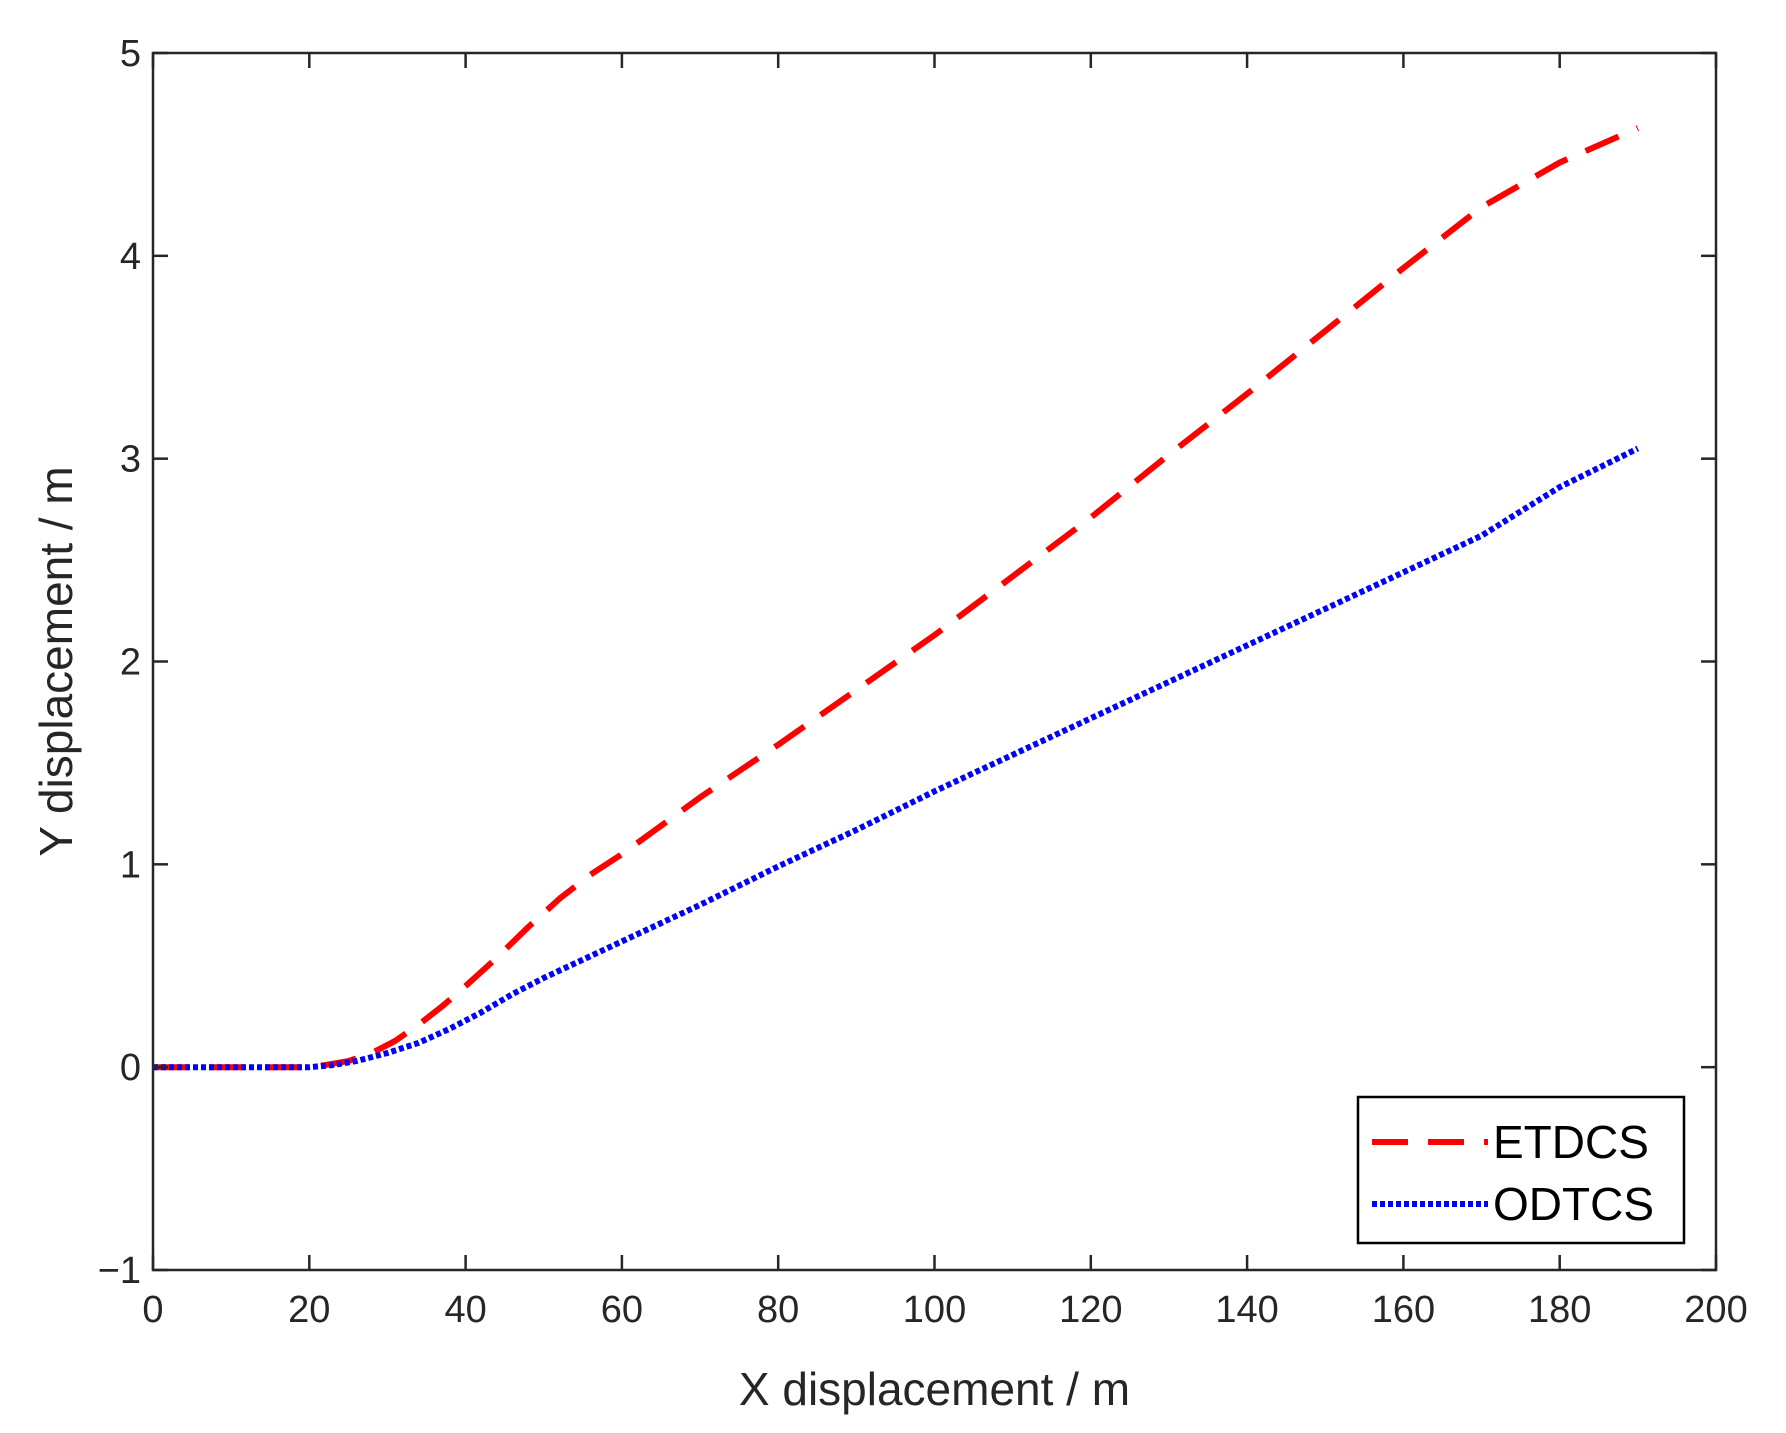 The width and height of the screenshot is (1786, 1433). I want to click on legend: ETDCS ODTCS, so click(1521, 1170).